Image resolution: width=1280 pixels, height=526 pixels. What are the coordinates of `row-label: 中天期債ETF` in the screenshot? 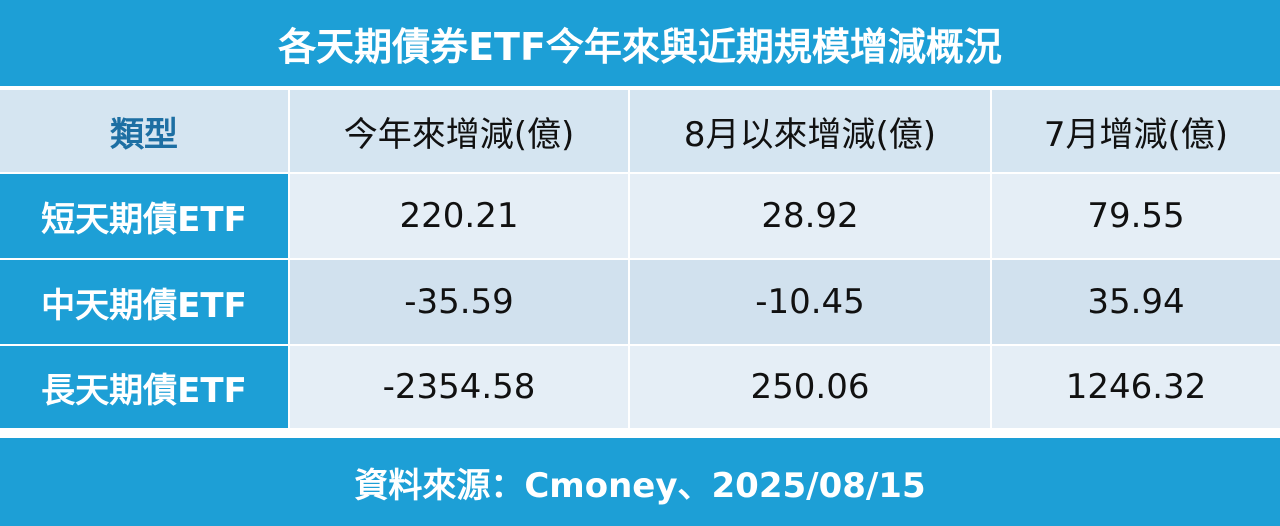 It's located at (144, 302).